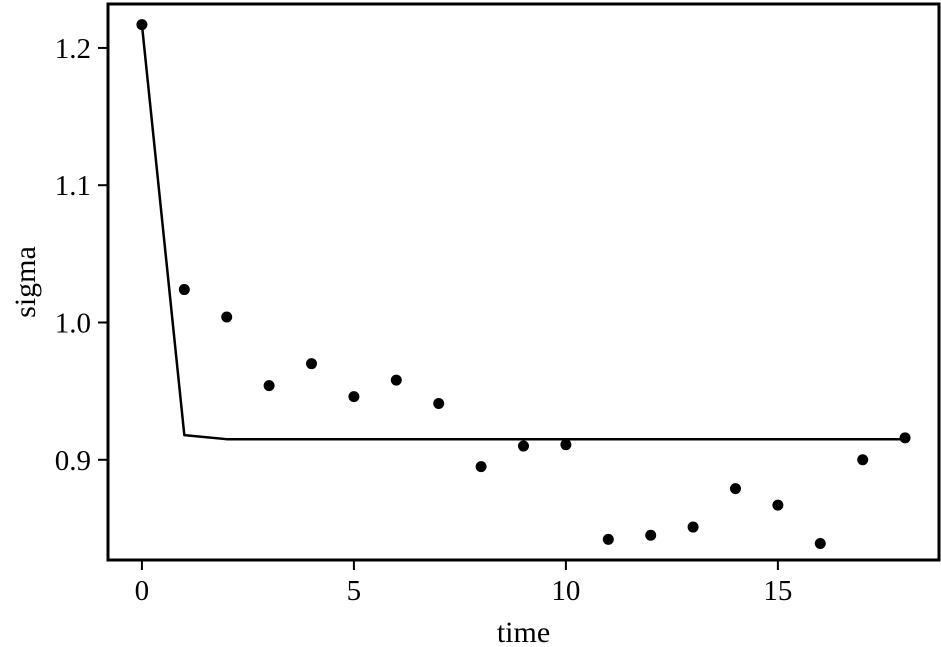 This screenshot has width=941, height=647. What do you see at coordinates (73, 49) in the screenshot?
I see `y-tick-label: 1.2` at bounding box center [73, 49].